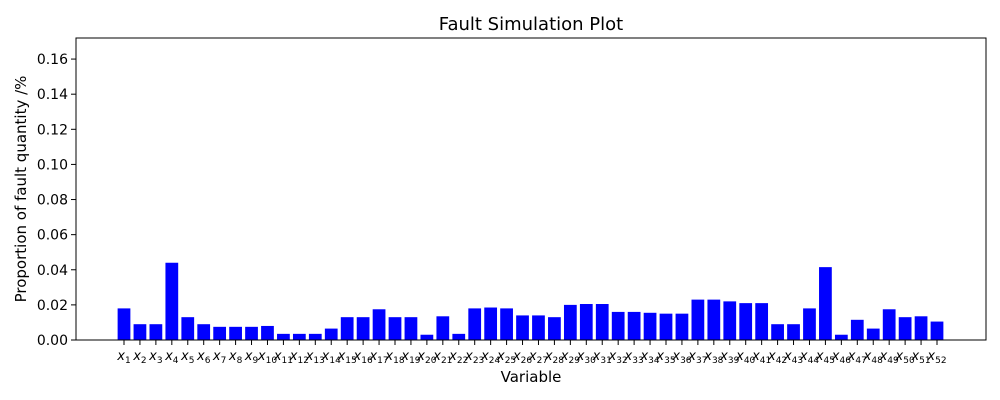 This screenshot has width=1000, height=400. I want to click on x-tick-label: x3, so click(155, 357).